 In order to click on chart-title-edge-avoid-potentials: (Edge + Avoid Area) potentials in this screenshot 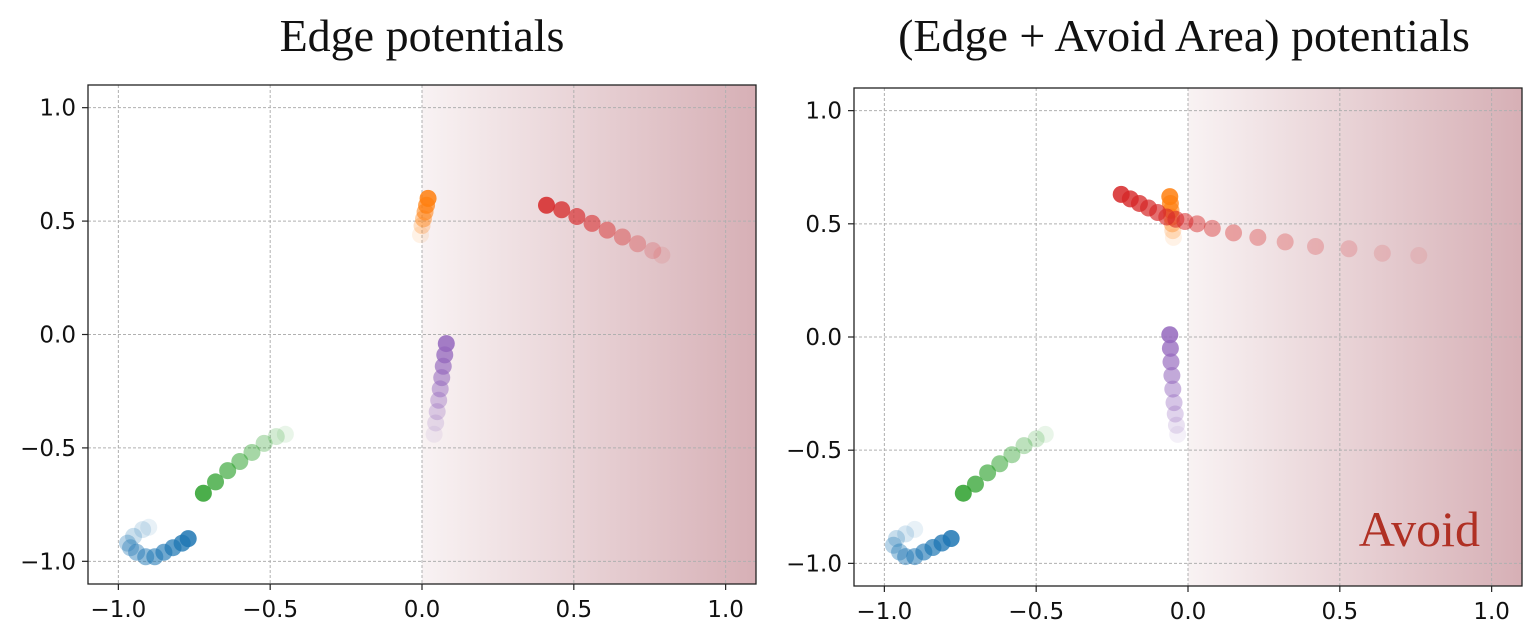, I will do `click(1184, 35)`.